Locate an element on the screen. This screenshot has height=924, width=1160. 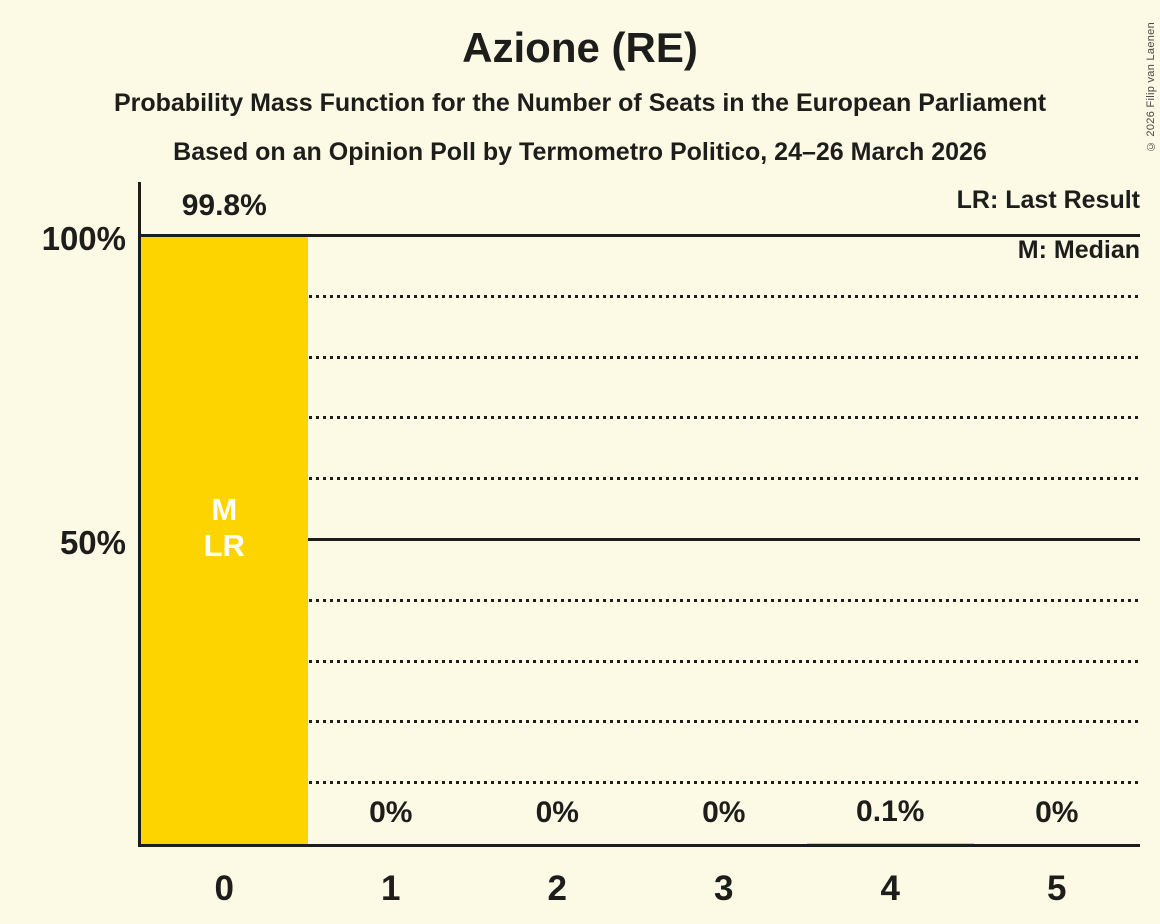
bar-column-seat-0: M LR 99.8% is located at coordinates (224, 513).